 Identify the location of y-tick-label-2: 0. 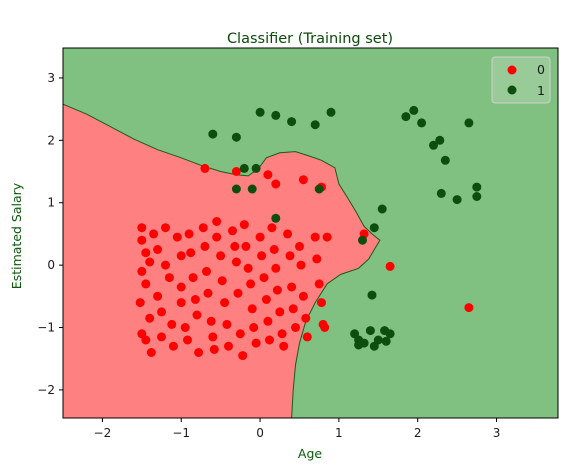
(51, 265).